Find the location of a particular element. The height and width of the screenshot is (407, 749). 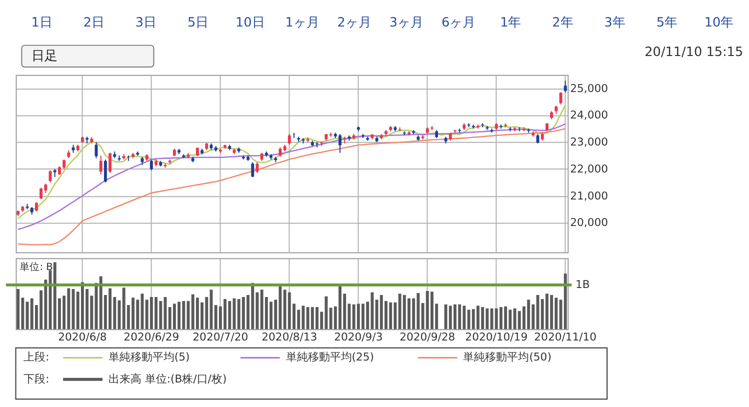

legend-label: 単純移動平均(25) is located at coordinates (330, 357).